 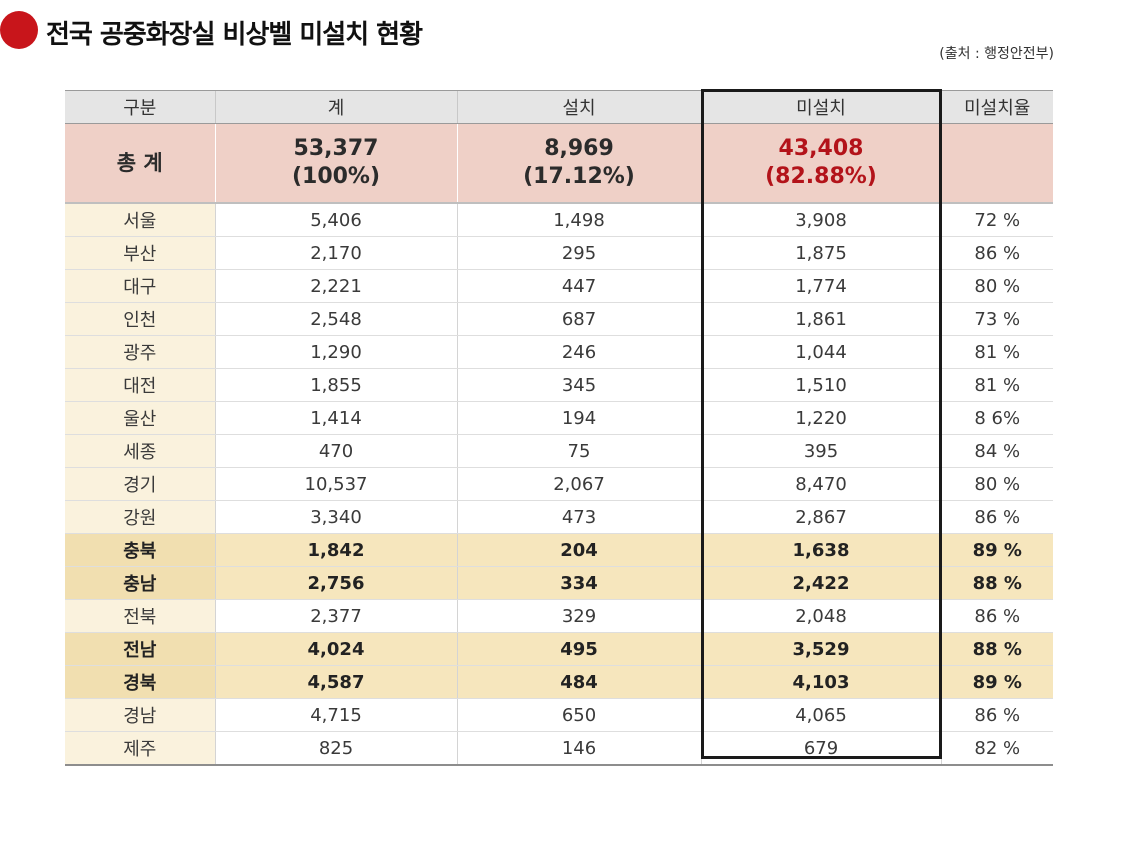 I want to click on missing-cell: 1,774, so click(x=820, y=286).